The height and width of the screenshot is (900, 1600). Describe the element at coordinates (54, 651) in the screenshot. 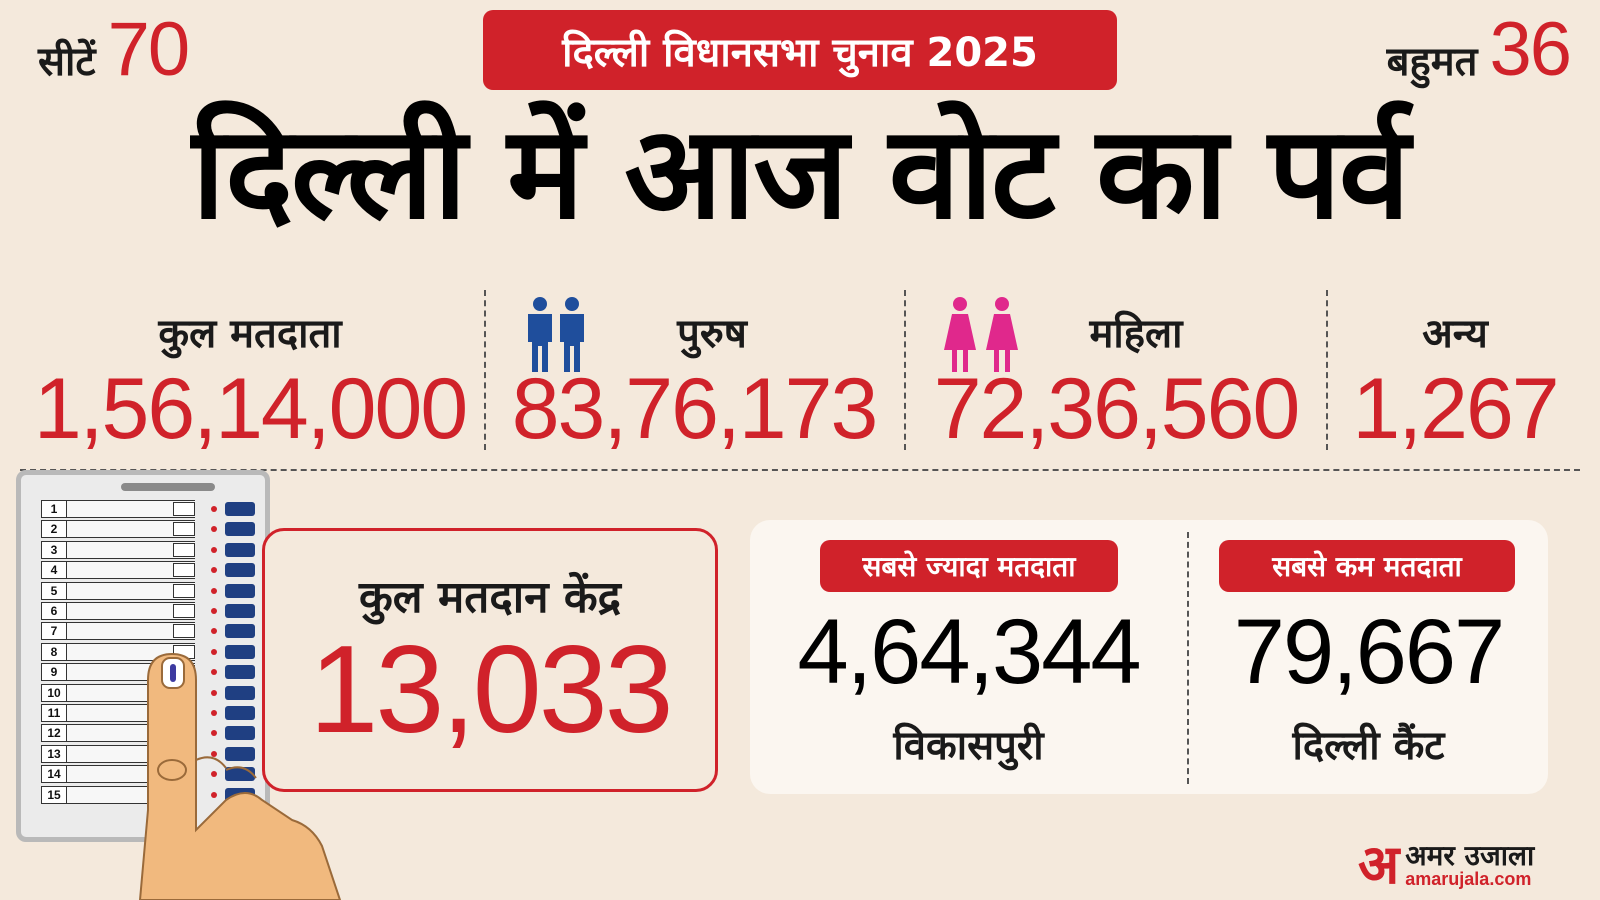

I see `evm-row-number: 8` at that location.